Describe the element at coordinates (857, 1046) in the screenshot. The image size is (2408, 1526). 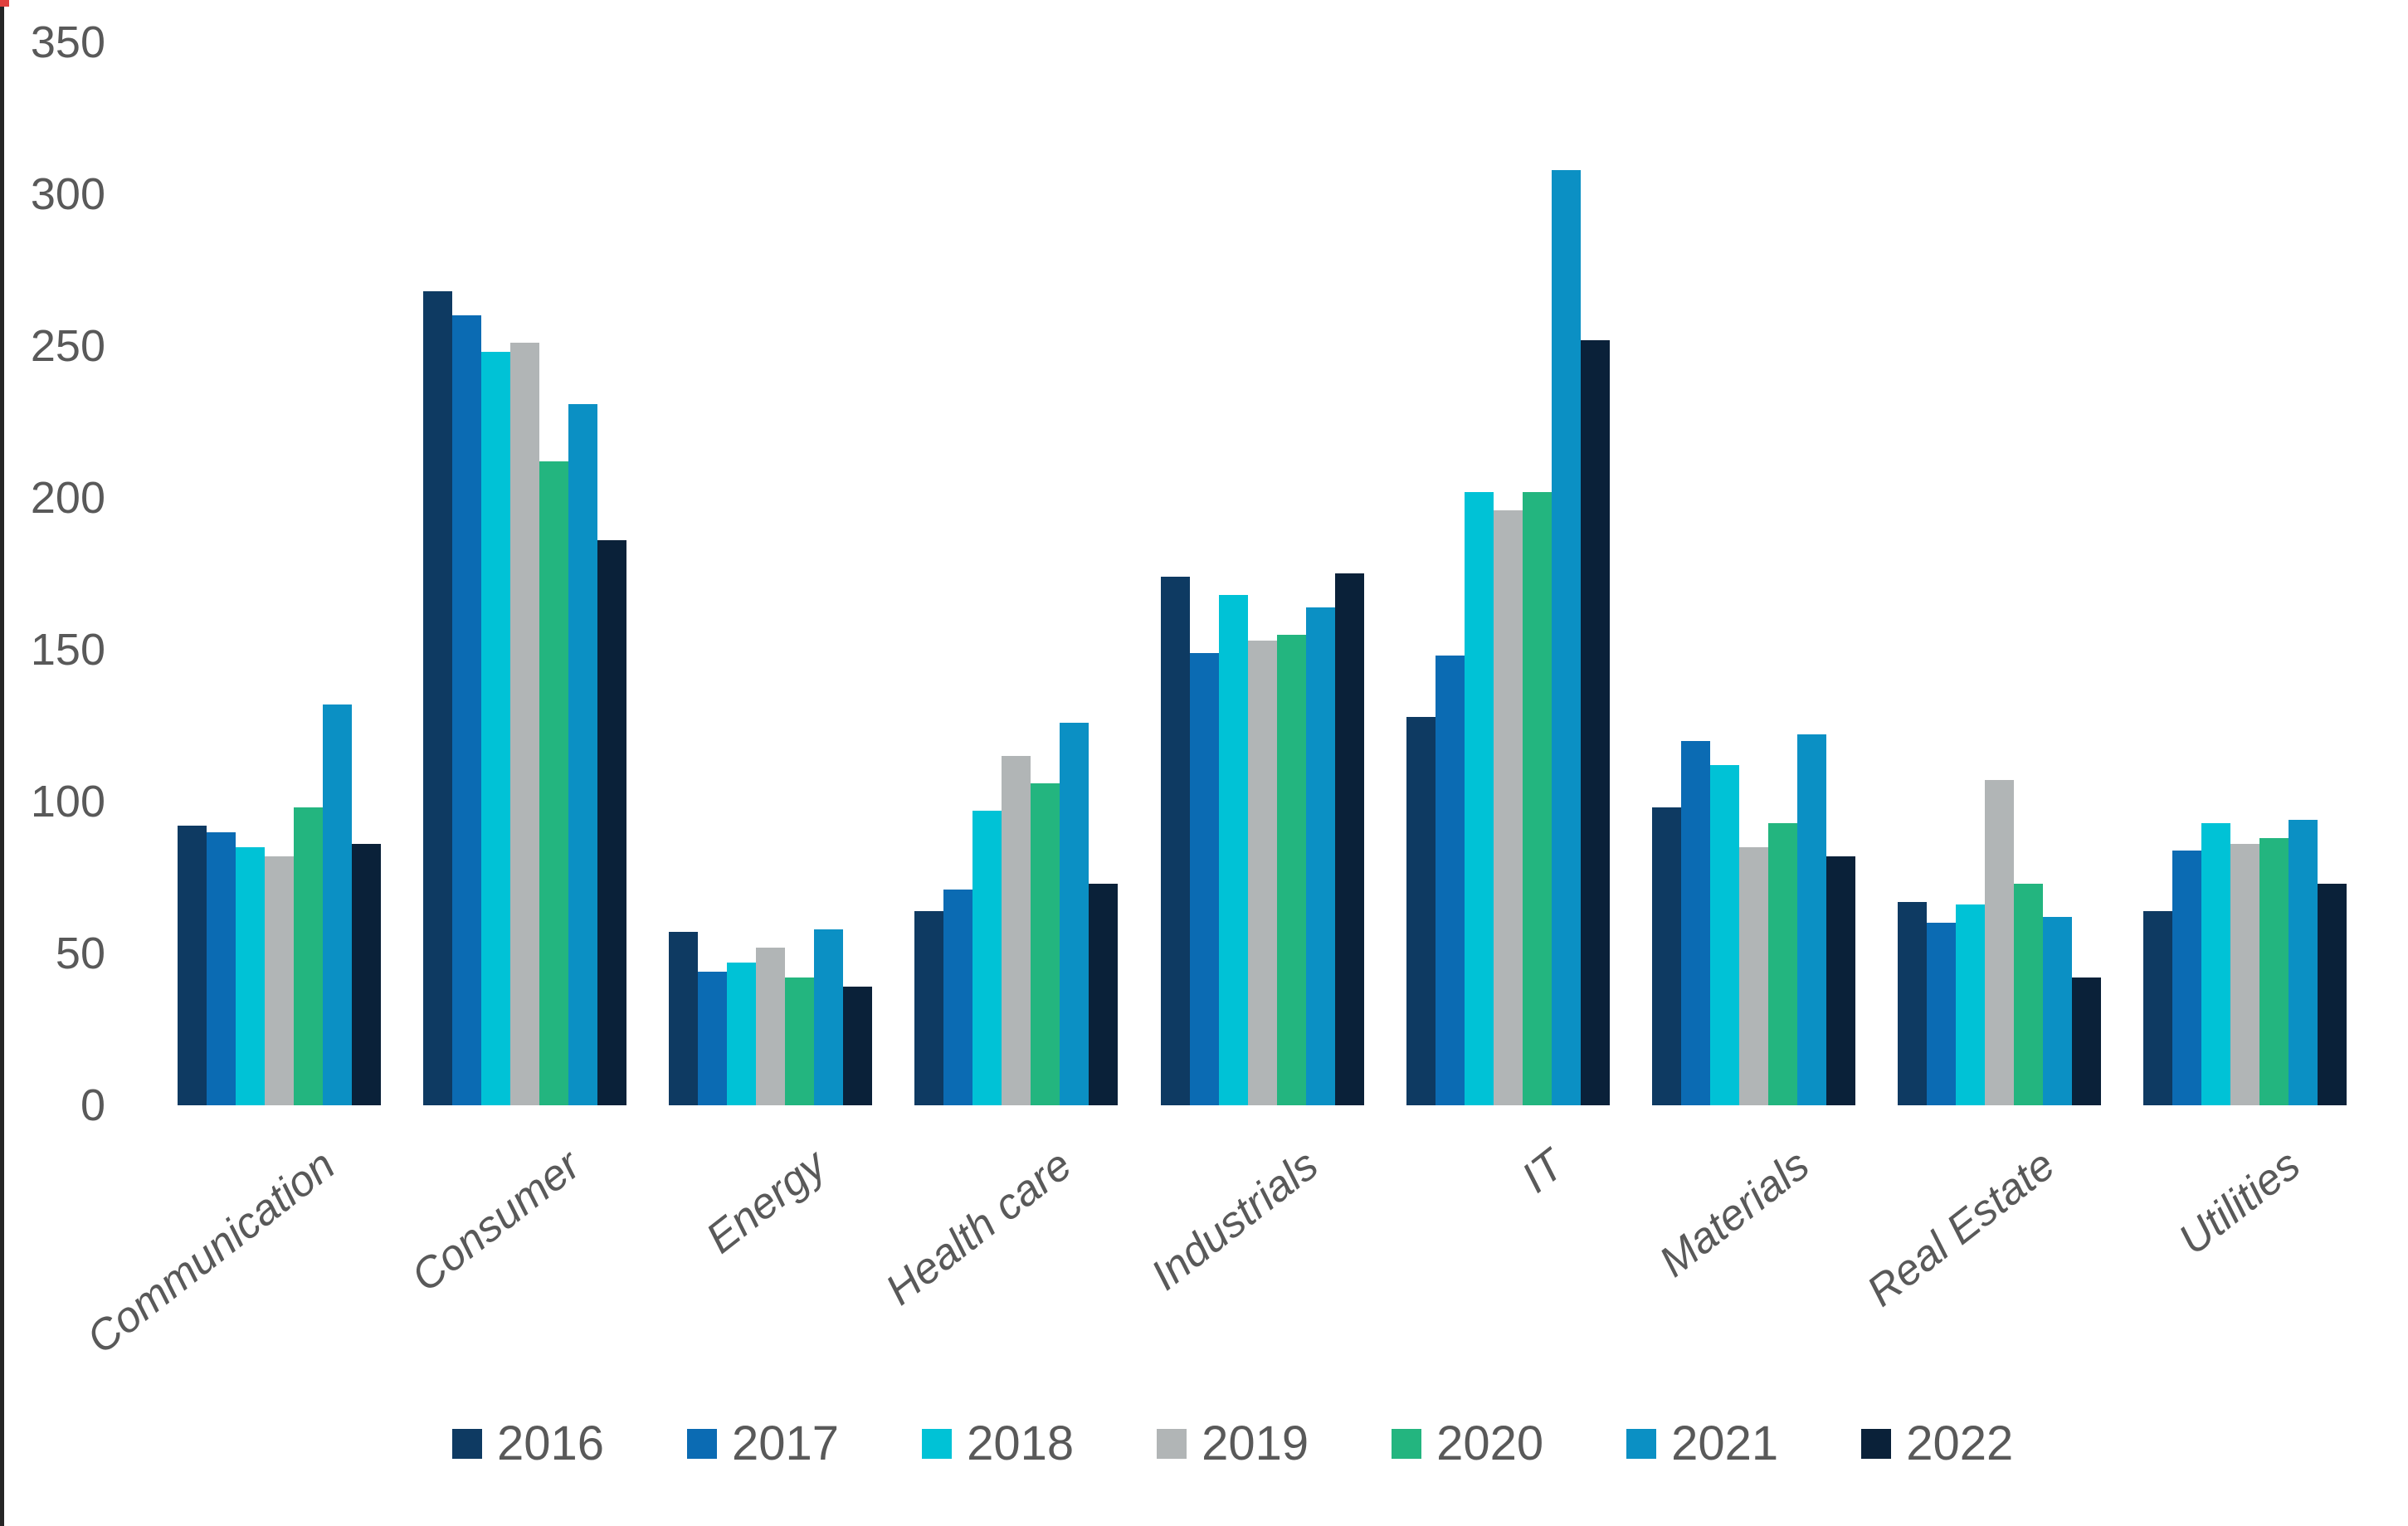
I see `bar-2022-energy` at that location.